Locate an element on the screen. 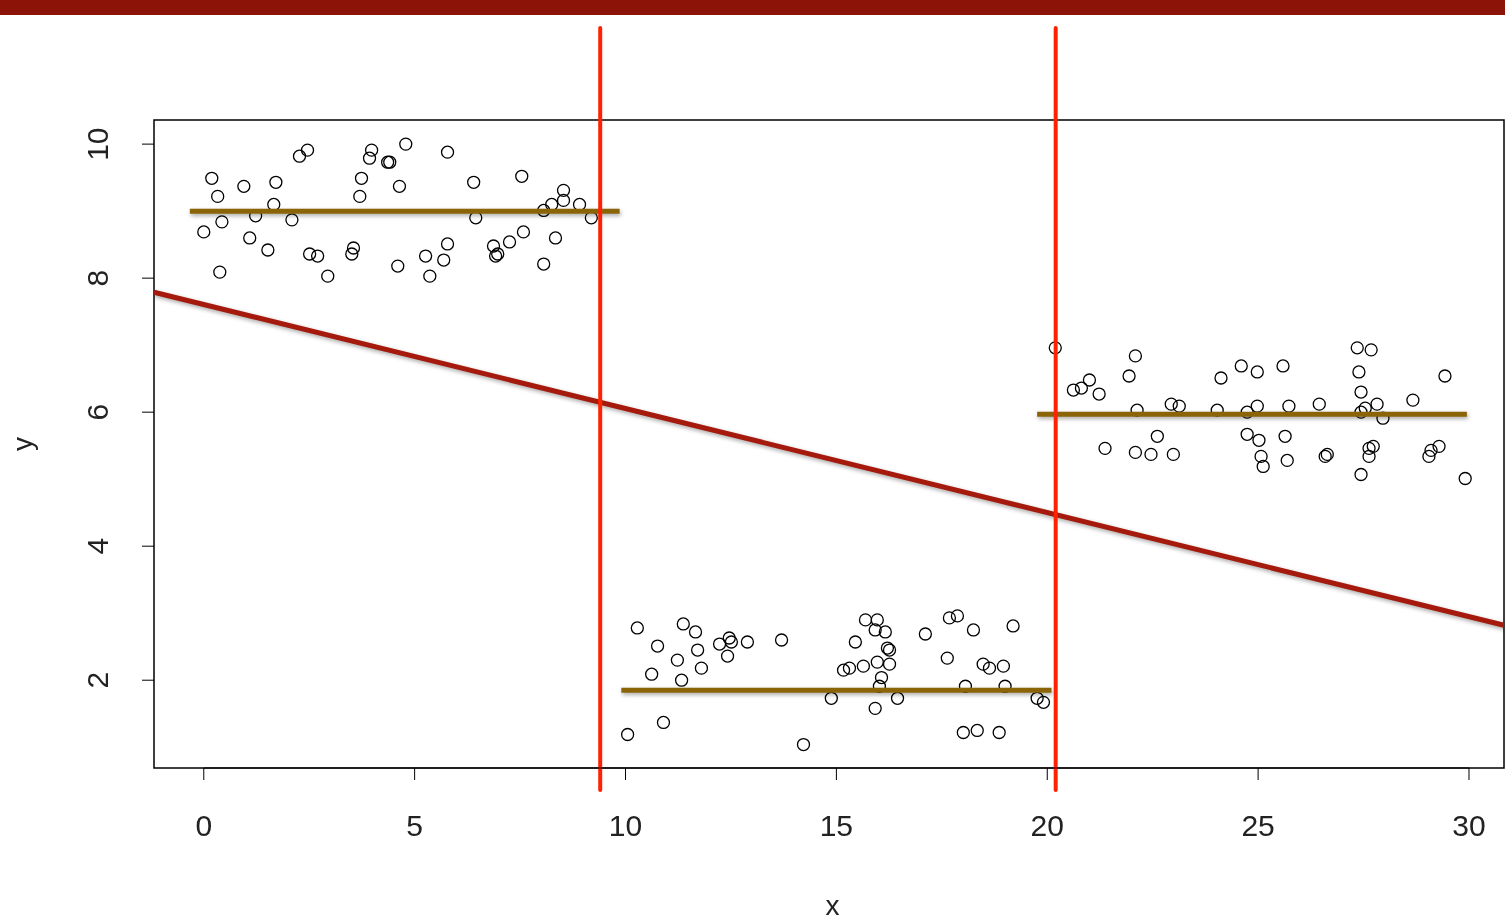 This screenshot has width=1505, height=920. y-axis-title: y is located at coordinates (22, 444).